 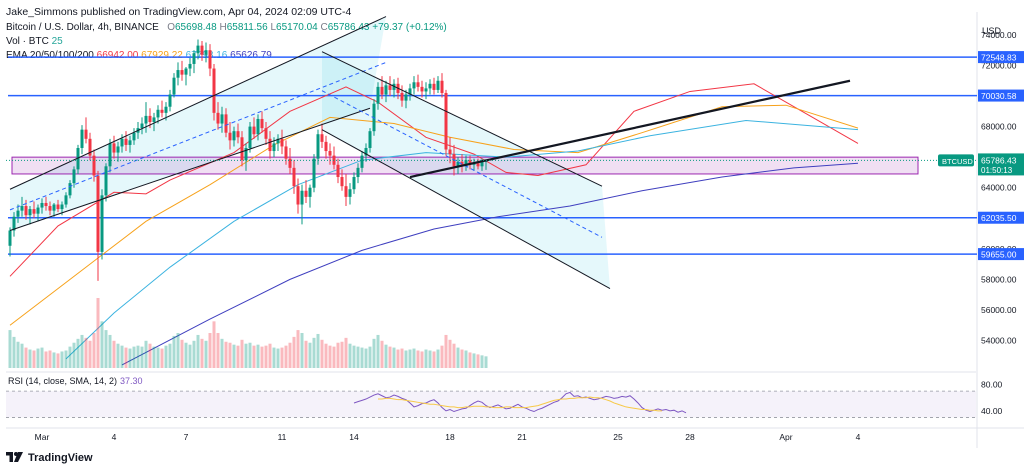 I want to click on ascending-channel-lower, so click(x=190, y=169).